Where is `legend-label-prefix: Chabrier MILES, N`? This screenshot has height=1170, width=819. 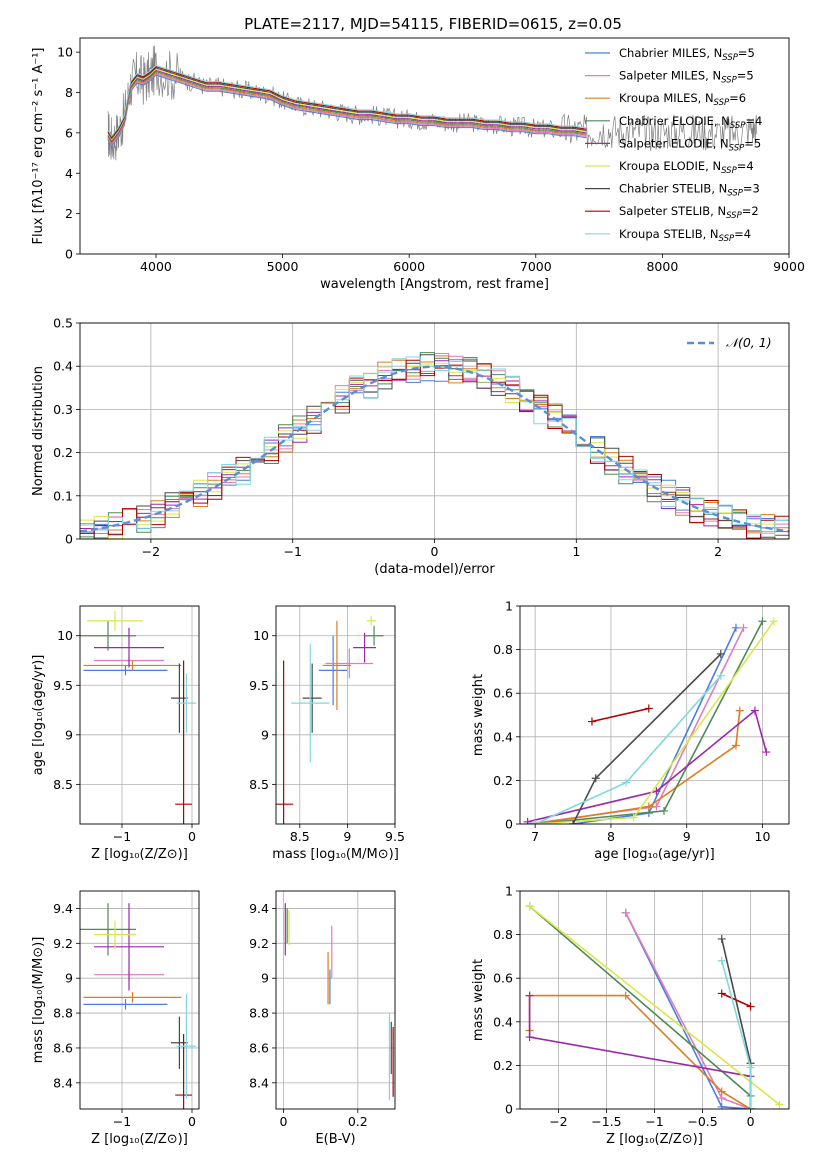 legend-label-prefix: Chabrier MILES, N is located at coordinates (670, 53).